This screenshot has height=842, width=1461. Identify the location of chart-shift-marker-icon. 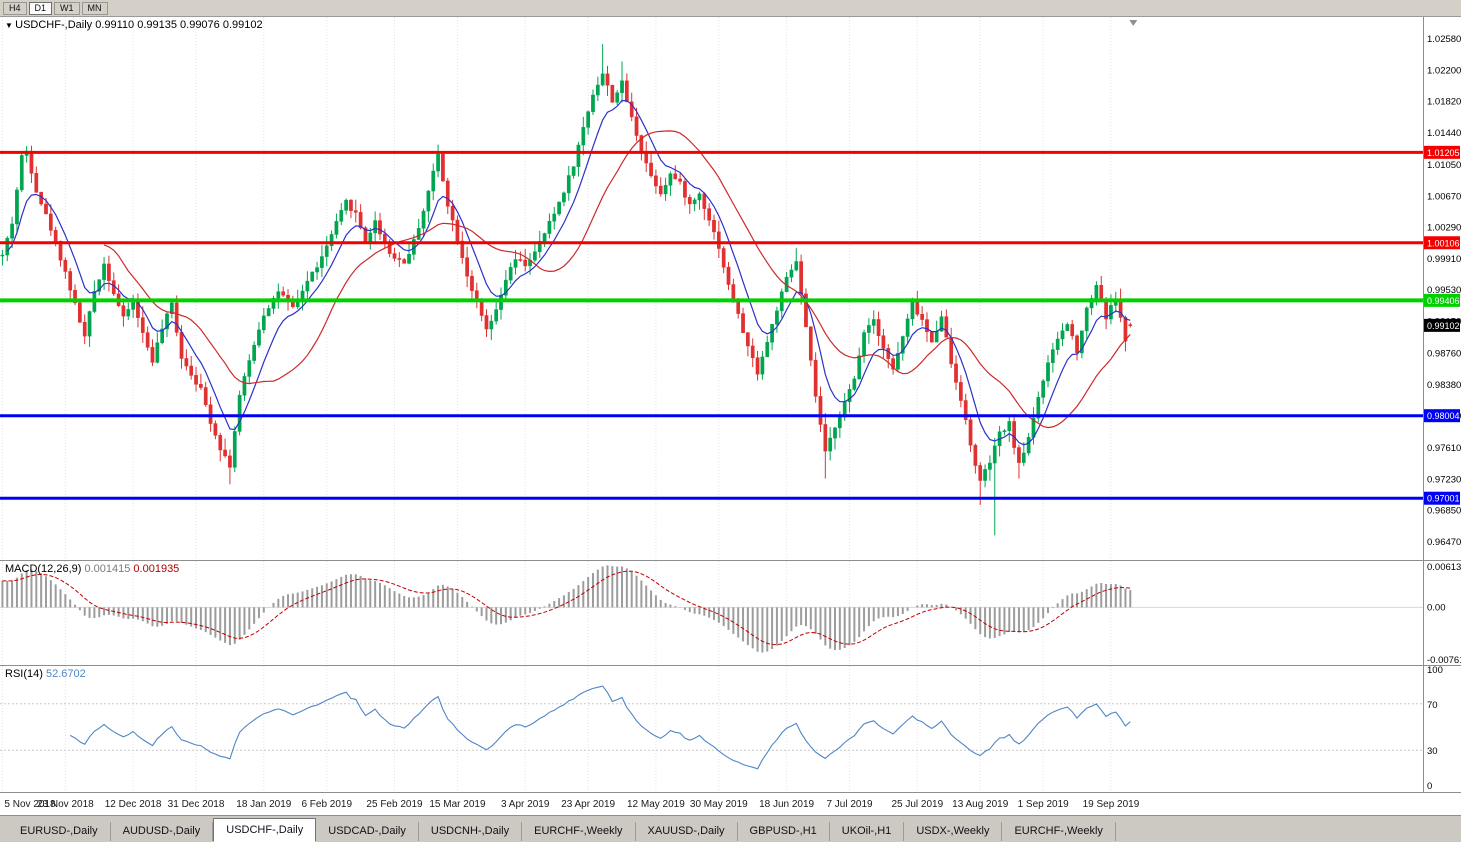
(1133, 23).